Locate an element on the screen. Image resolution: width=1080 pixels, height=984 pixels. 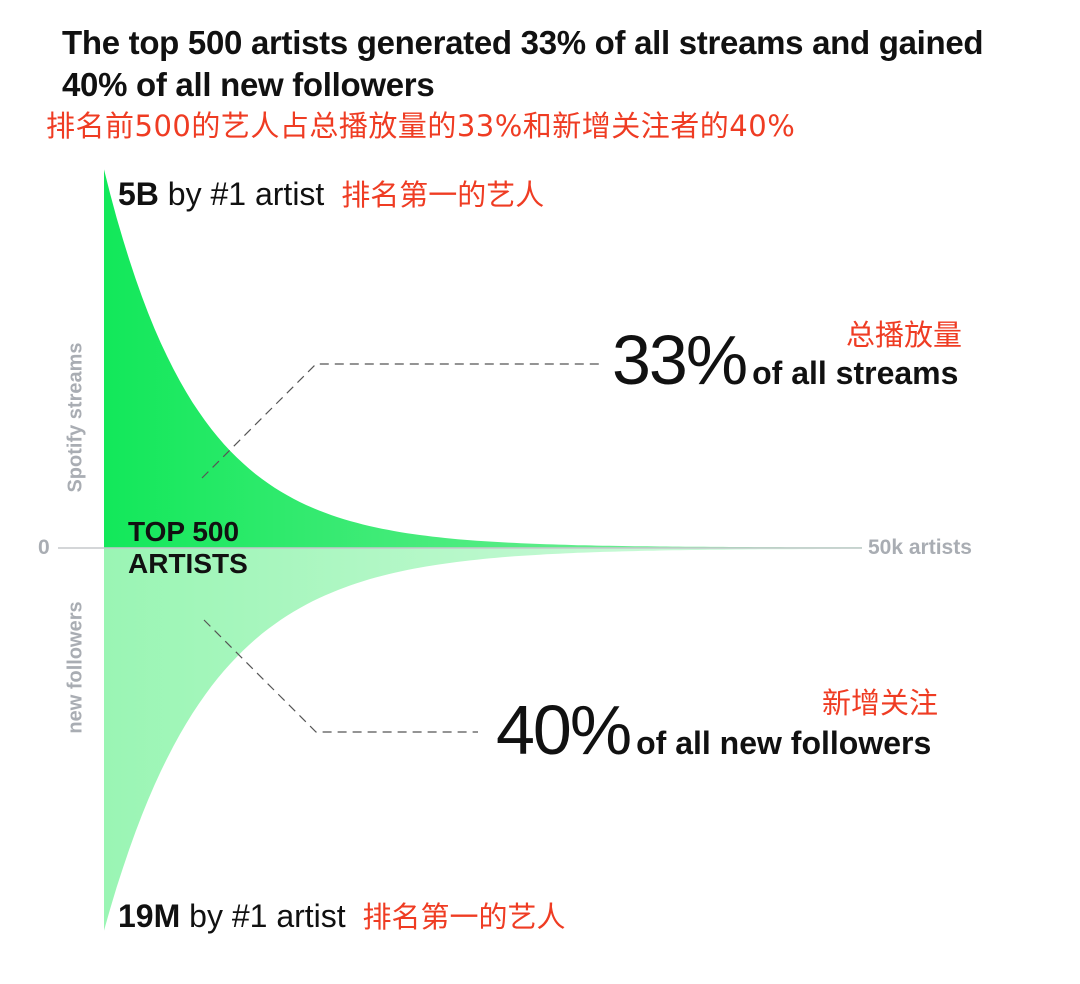
streams-share-chinese: 总播放量 is located at coordinates (904, 335).